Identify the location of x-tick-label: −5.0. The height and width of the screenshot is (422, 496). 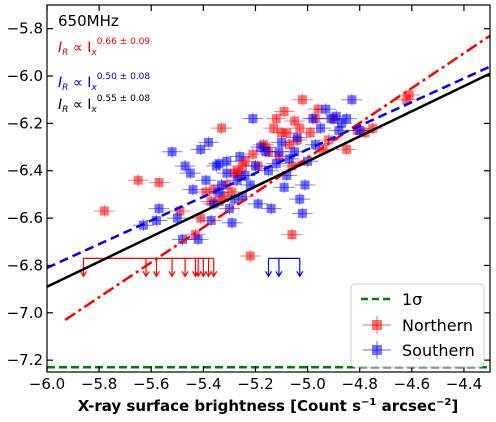
(307, 384).